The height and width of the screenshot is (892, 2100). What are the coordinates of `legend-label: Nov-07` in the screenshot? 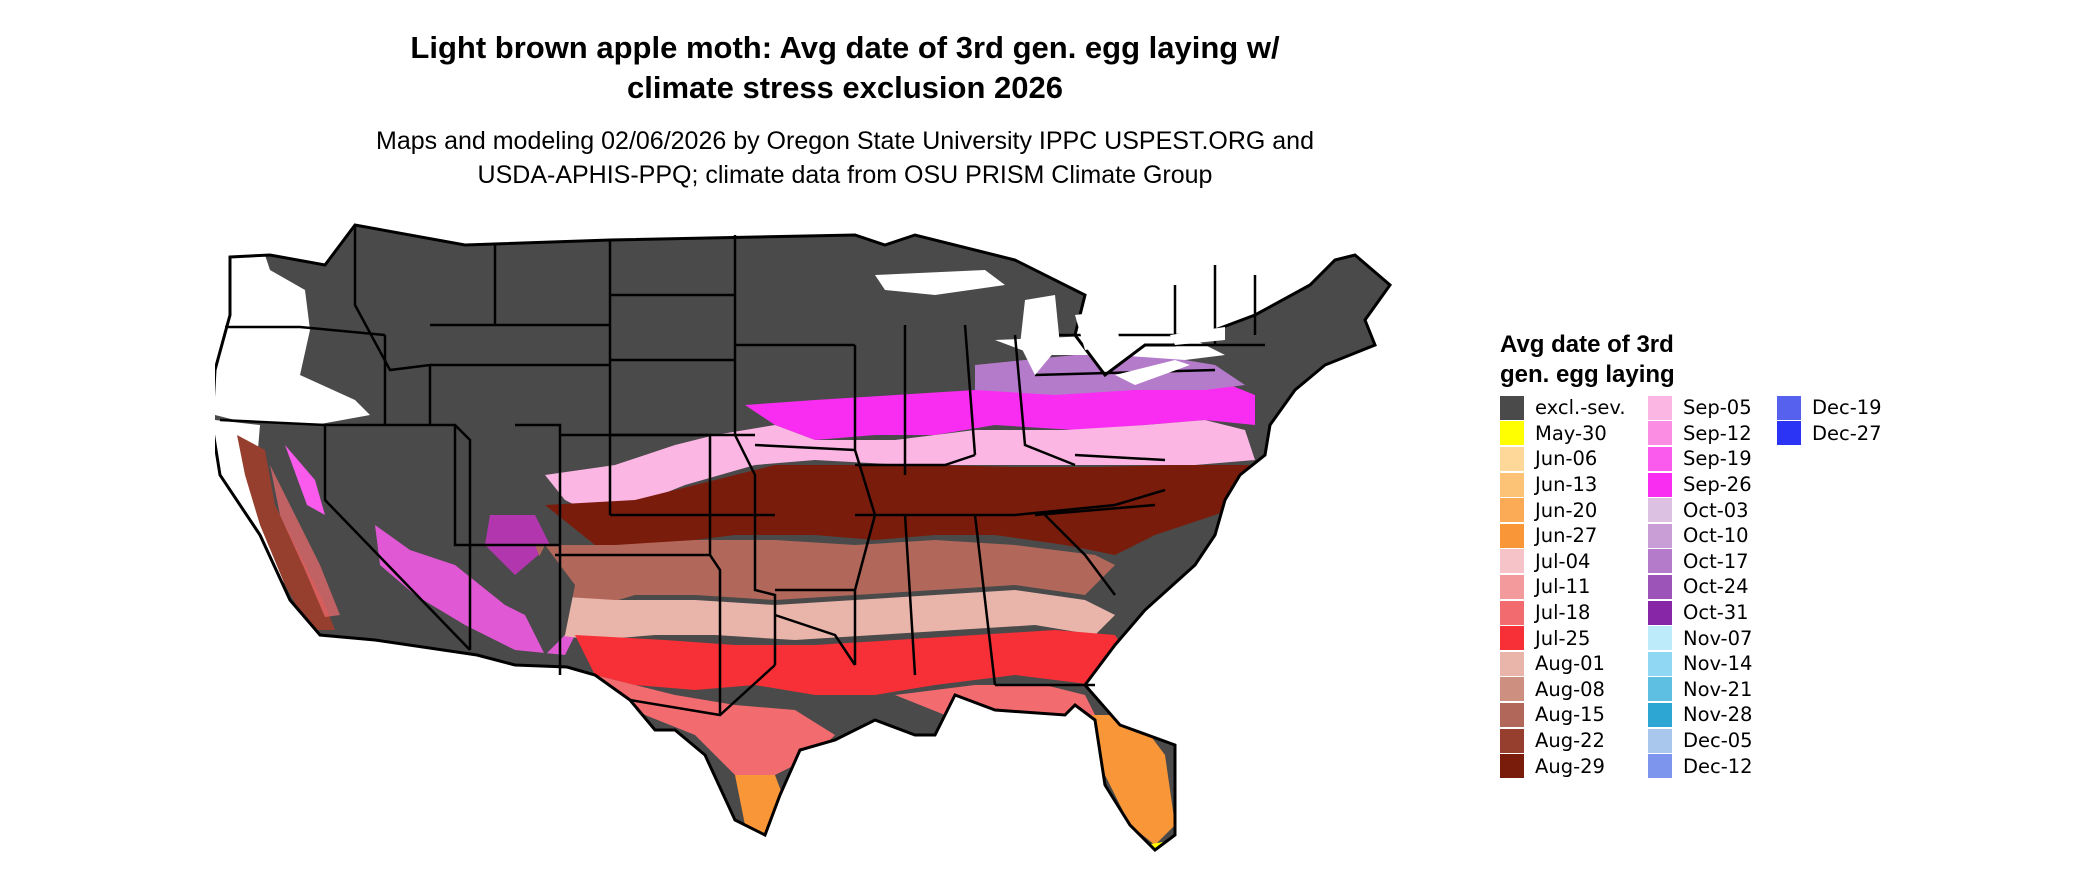 It's located at (1718, 638).